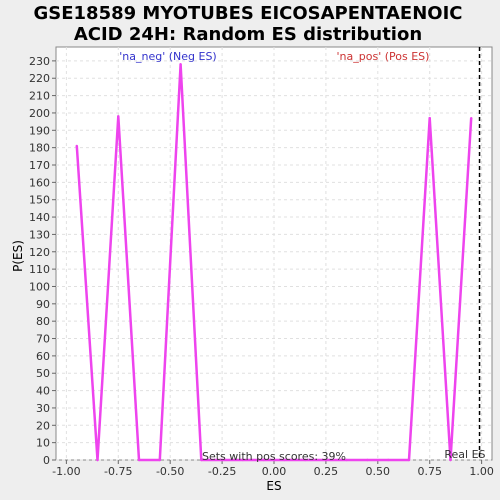 The image size is (500, 500). What do you see at coordinates (248, 34) in the screenshot?
I see `chart-title-line-2: ACID 24H: Random ES distribution` at bounding box center [248, 34].